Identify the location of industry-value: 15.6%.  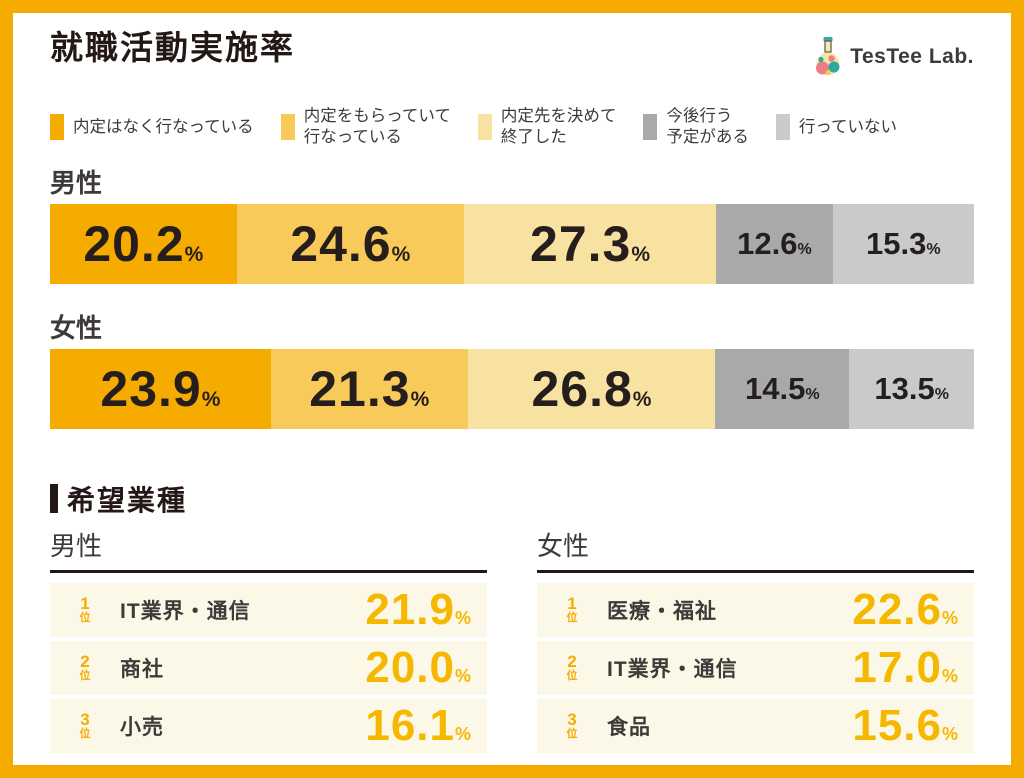
(905, 726).